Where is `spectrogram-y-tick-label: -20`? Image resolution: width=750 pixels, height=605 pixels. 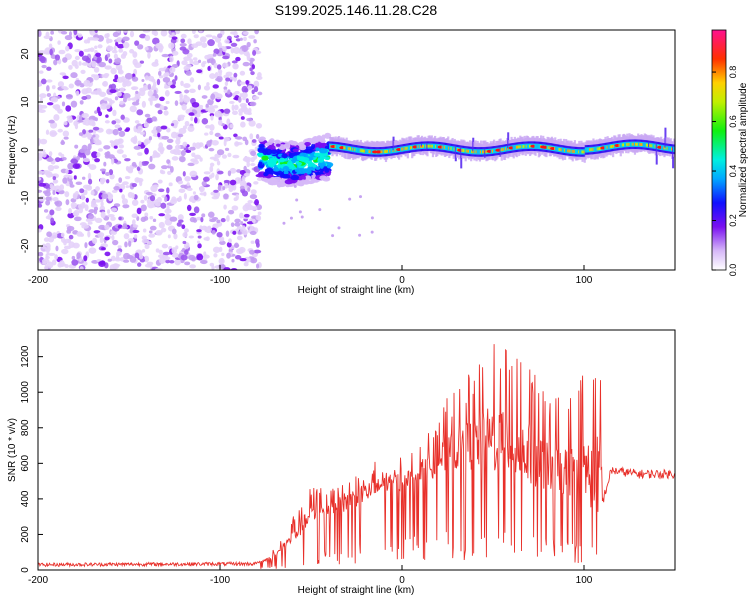 spectrogram-y-tick-label: -20 is located at coordinates (25, 245).